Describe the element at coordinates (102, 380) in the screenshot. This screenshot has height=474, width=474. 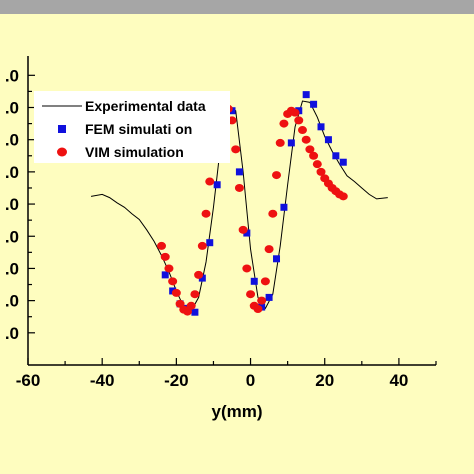
I see `x-tick-label: -40` at that location.